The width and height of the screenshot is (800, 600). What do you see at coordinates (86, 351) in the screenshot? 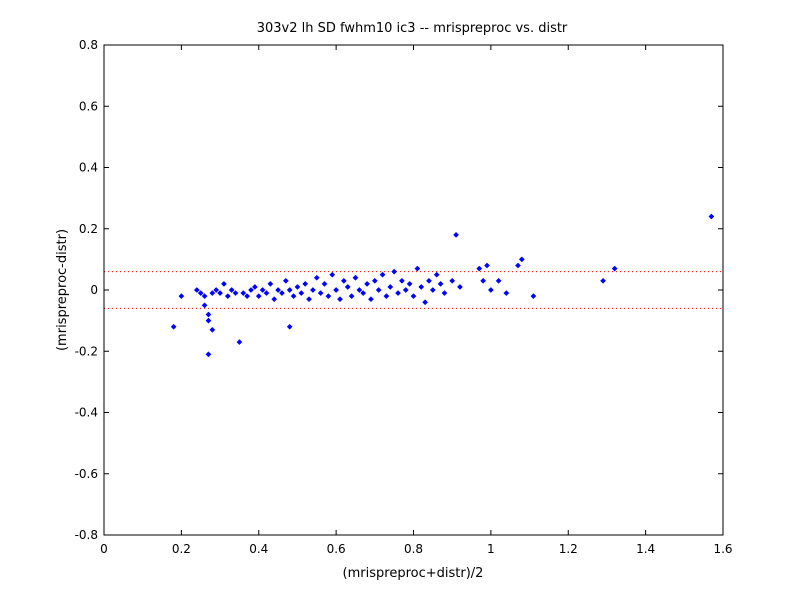
I see `y-tick-label: -0.2` at bounding box center [86, 351].